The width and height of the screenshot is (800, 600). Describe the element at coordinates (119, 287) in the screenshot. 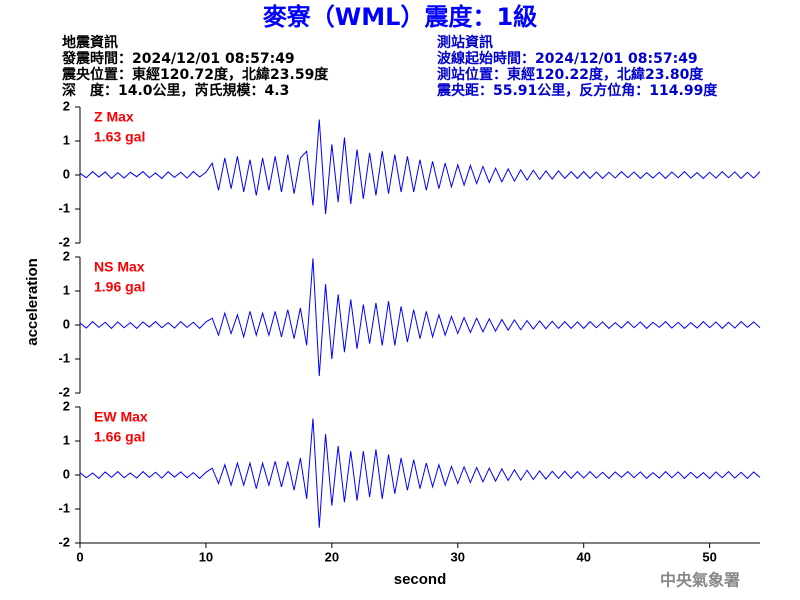

I see `max-label: 1.96 gal` at that location.